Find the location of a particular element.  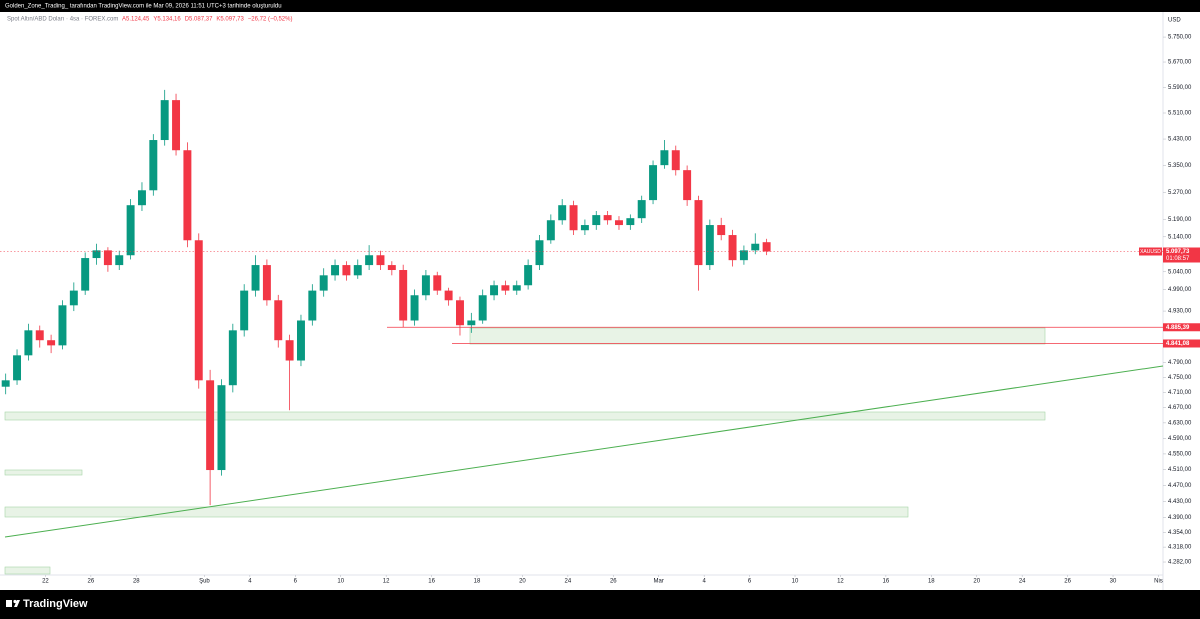

x-tick-label: 16 is located at coordinates (886, 582).